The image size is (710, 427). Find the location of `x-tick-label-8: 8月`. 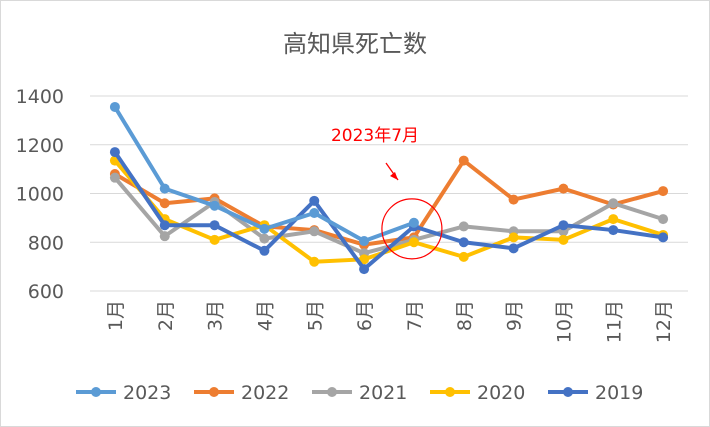

x-tick-label-8: 8月 is located at coordinates (465, 315).